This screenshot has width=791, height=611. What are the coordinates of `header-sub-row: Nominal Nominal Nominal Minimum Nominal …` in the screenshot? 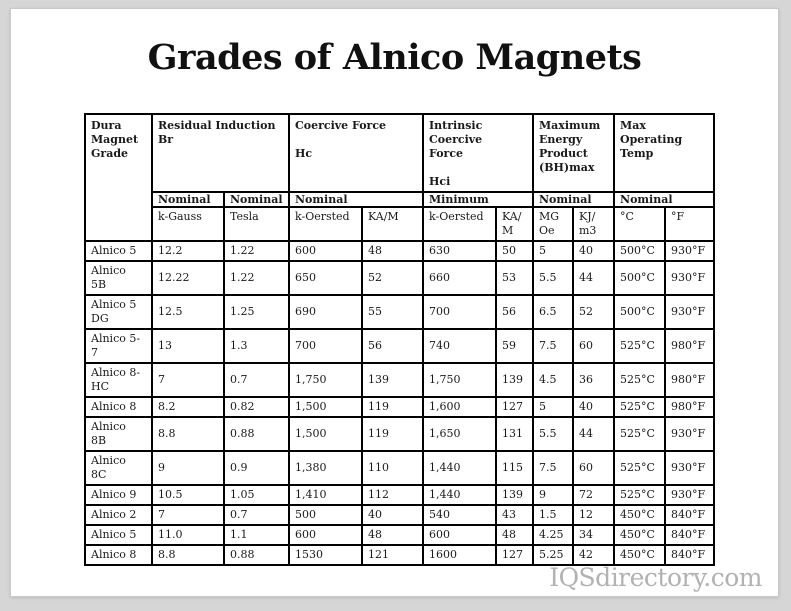 It's located at (400, 199).